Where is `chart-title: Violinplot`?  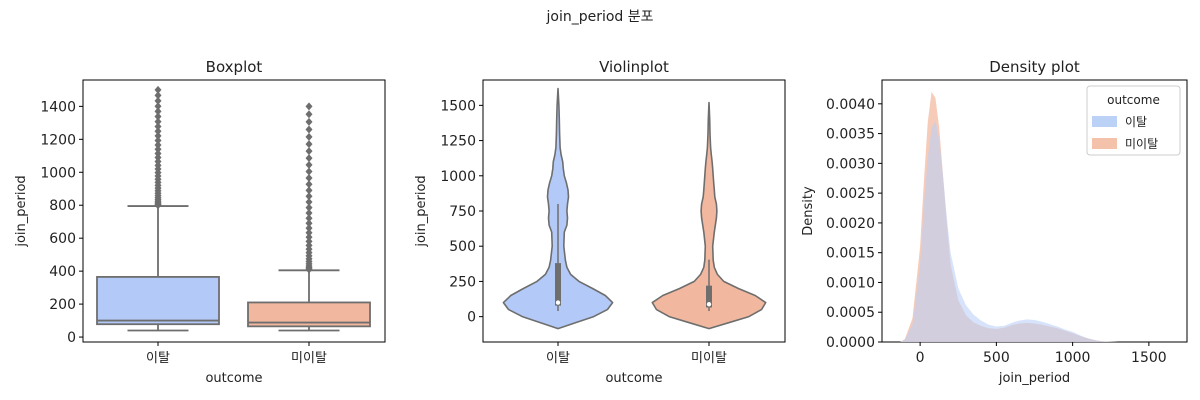 chart-title: Violinplot is located at coordinates (634, 67).